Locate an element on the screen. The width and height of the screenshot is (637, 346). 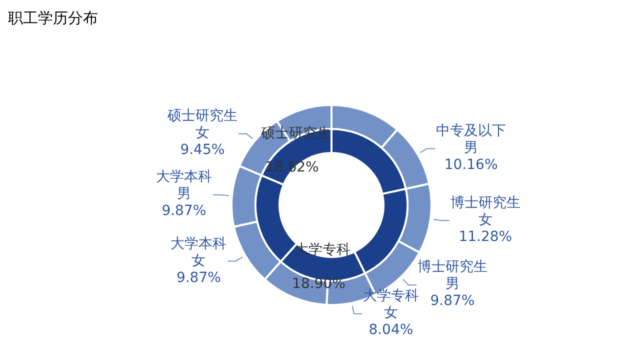
slice-label: 中专及以下男 is located at coordinates (471, 140).